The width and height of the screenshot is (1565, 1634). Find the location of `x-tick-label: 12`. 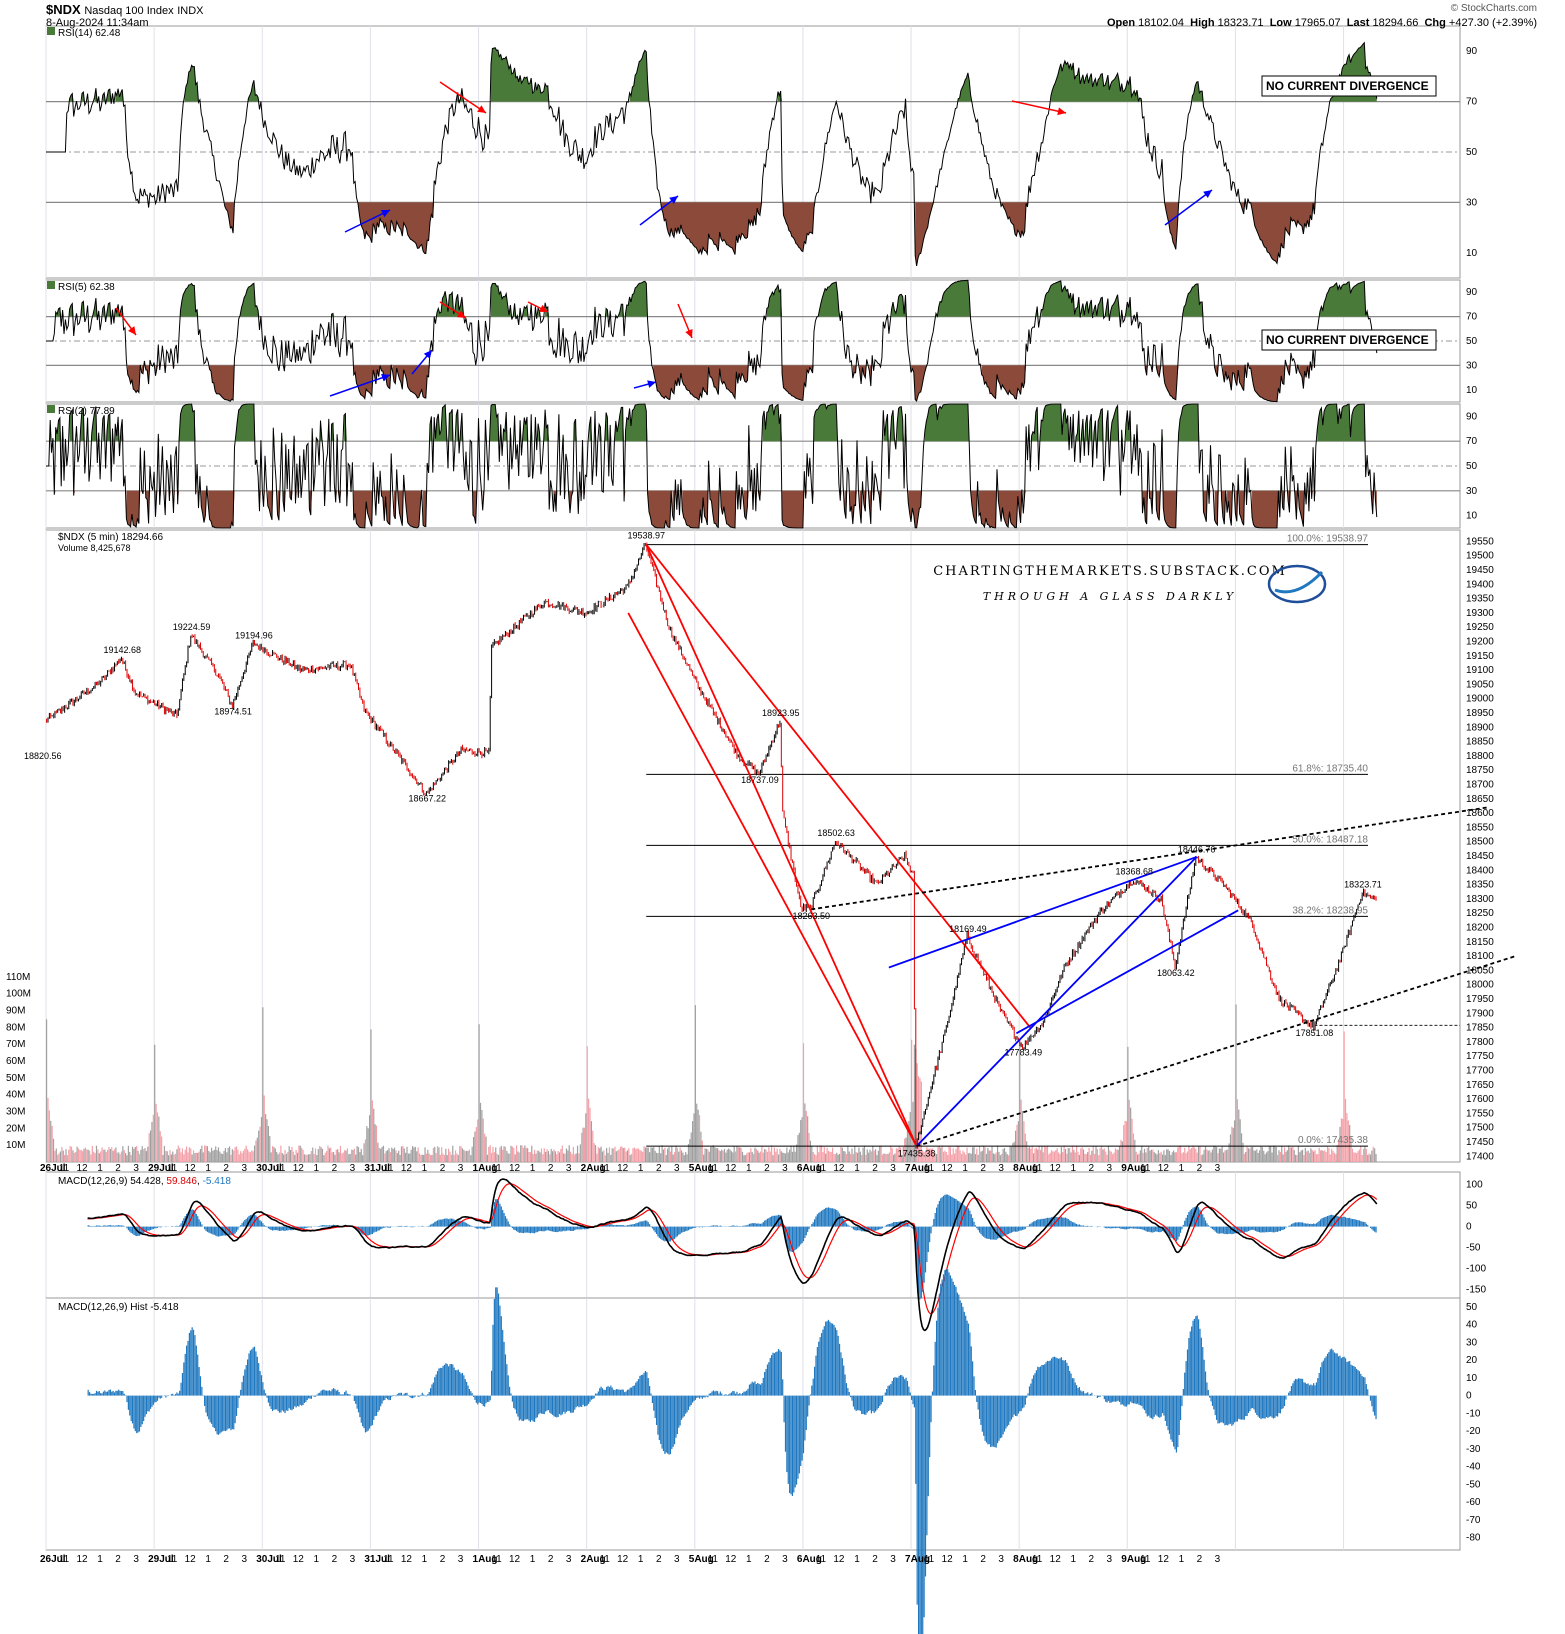

x-tick-label: 12 is located at coordinates (191, 1559).